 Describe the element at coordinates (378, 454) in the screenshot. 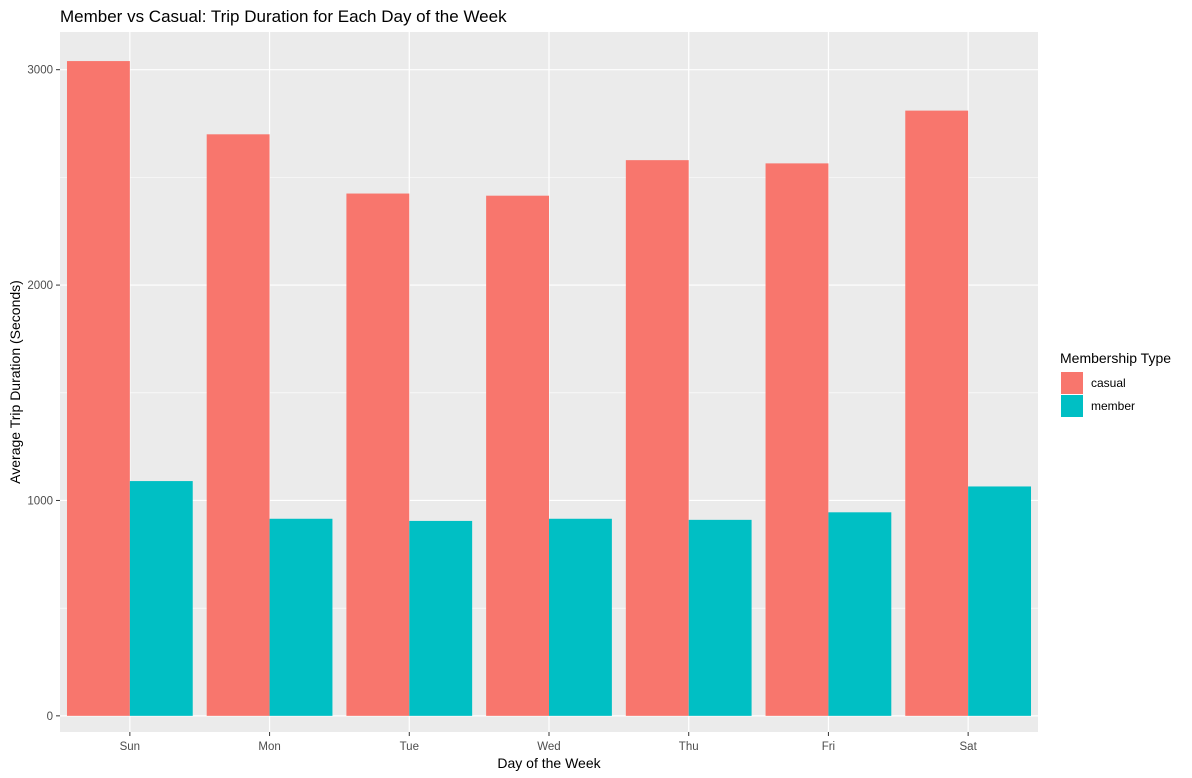

I see `bar-casual-tue` at that location.